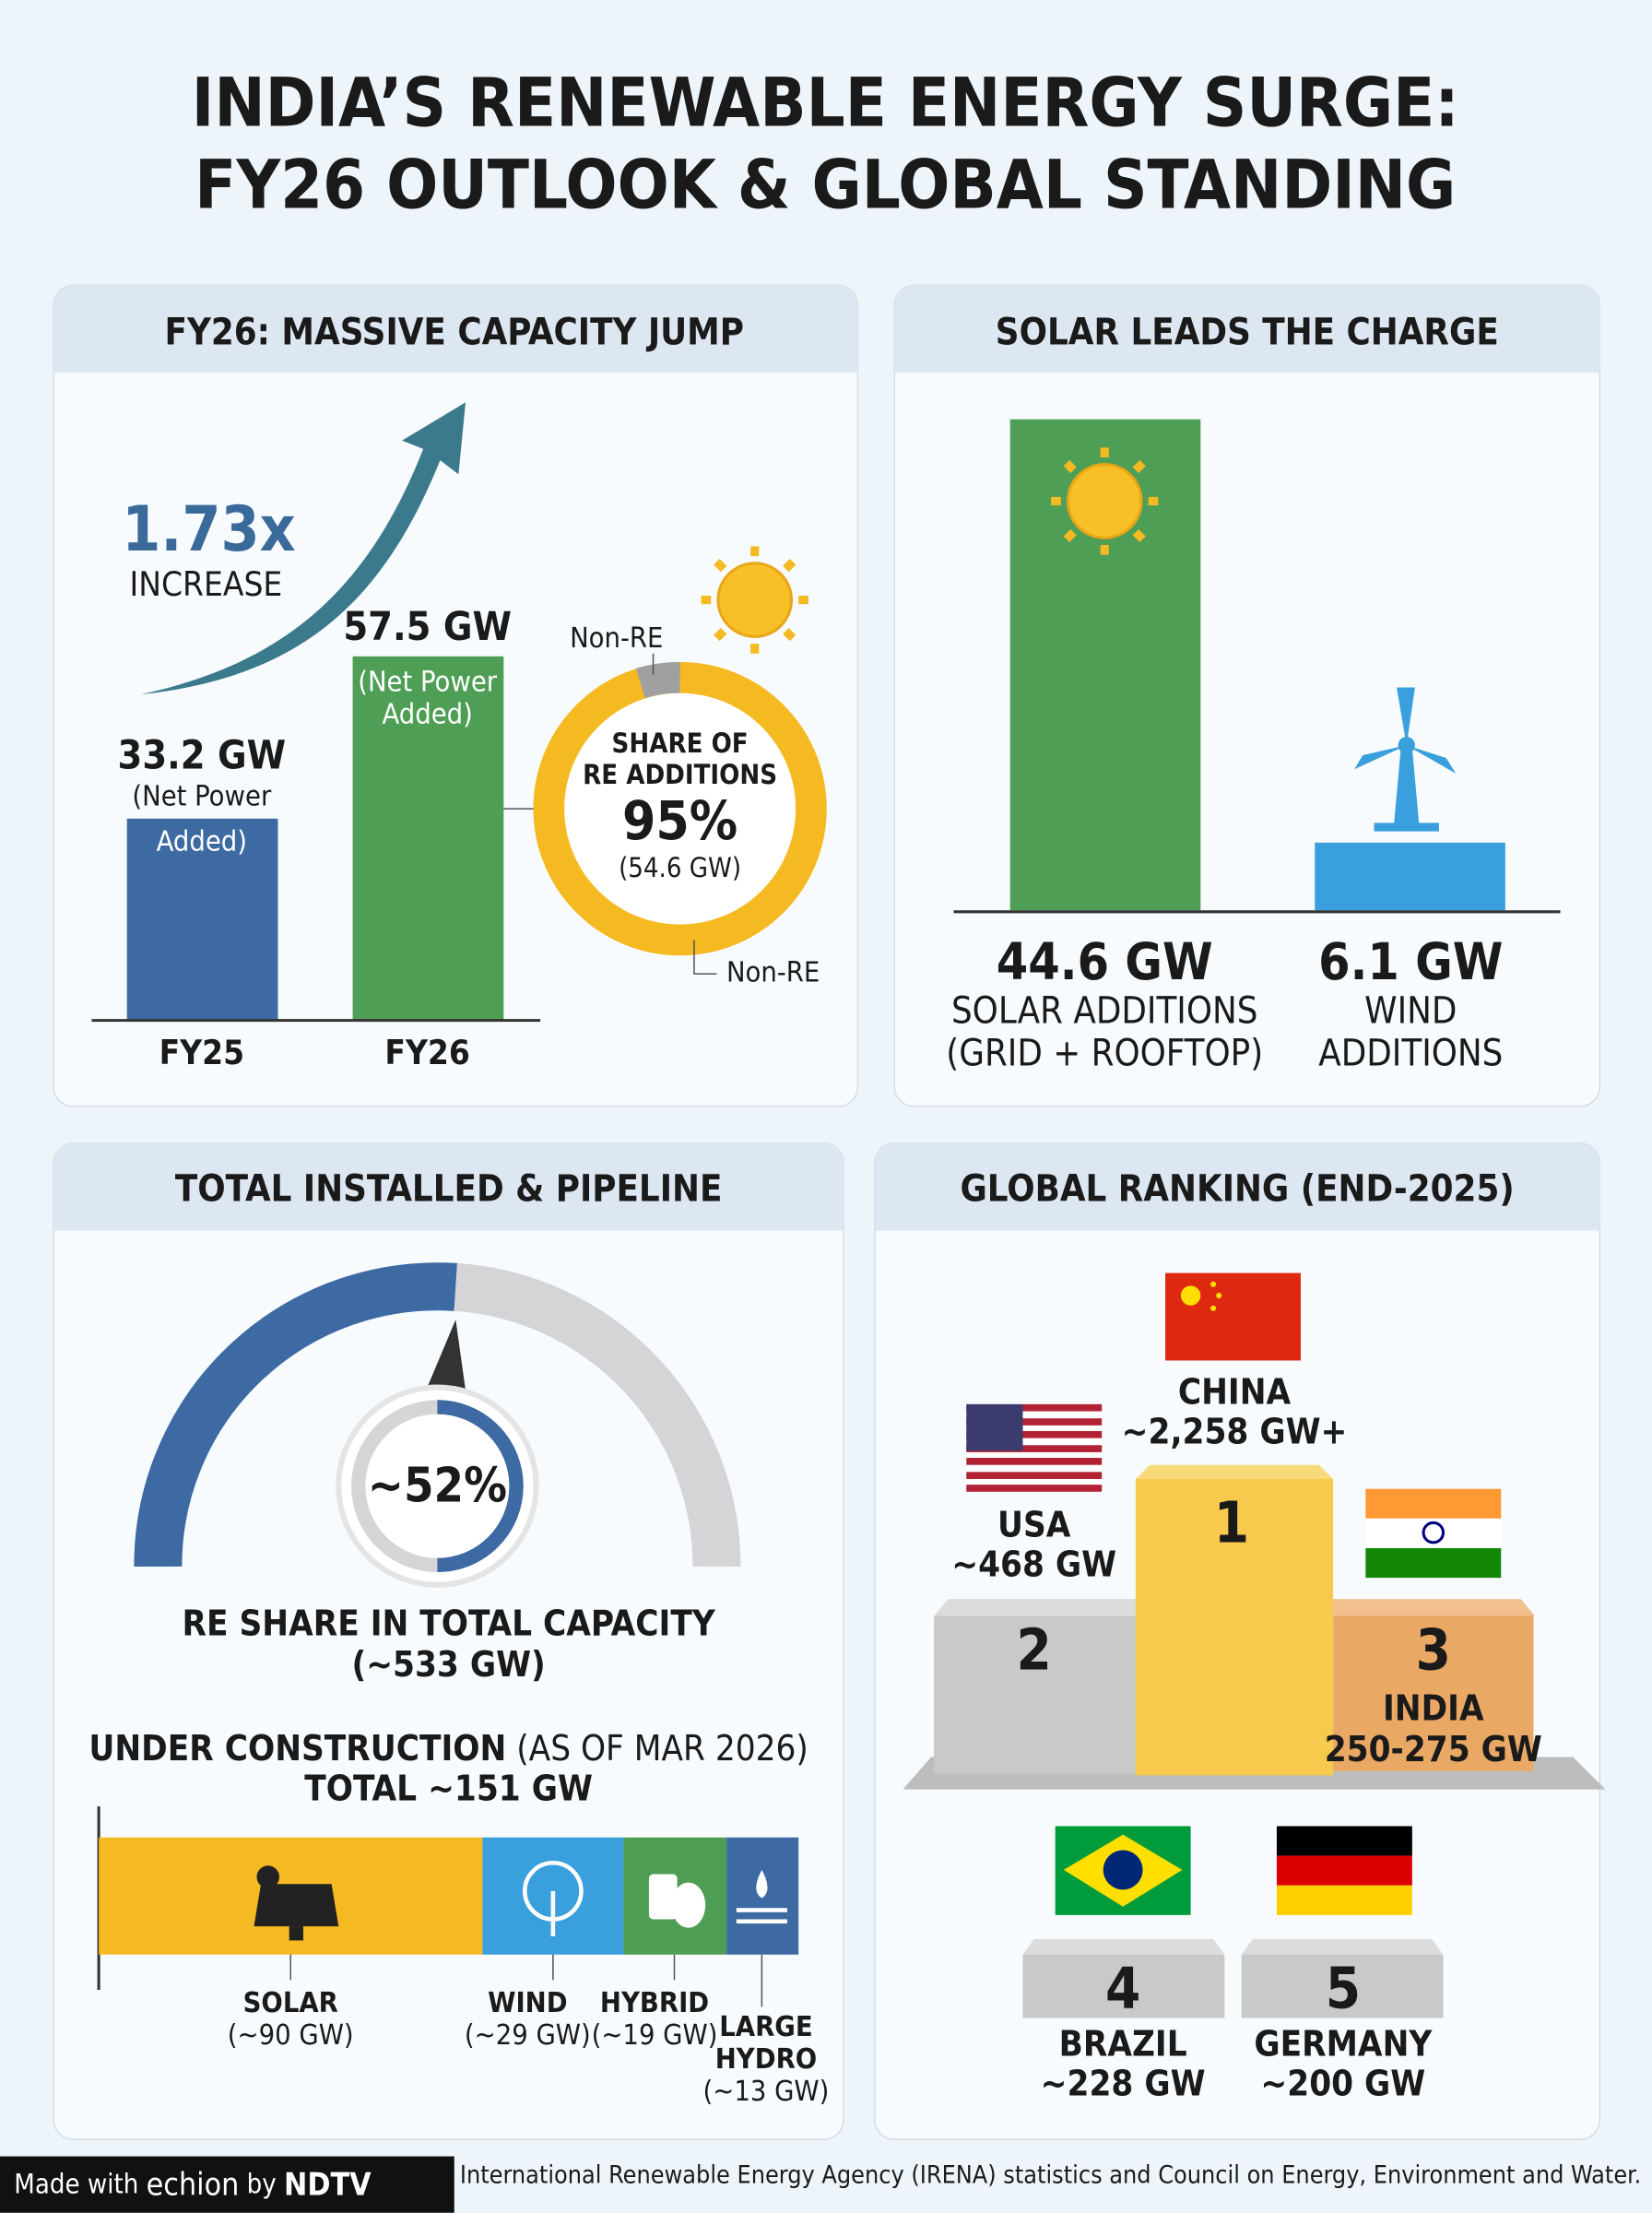 This screenshot has height=2213, width=1652. I want to click on multiplier-label: INCREASE, so click(206, 584).